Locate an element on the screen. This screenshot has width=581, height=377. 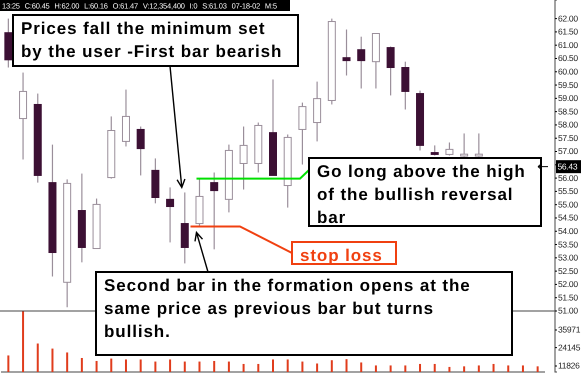
y-tick-label: 58.00 is located at coordinates (568, 125).